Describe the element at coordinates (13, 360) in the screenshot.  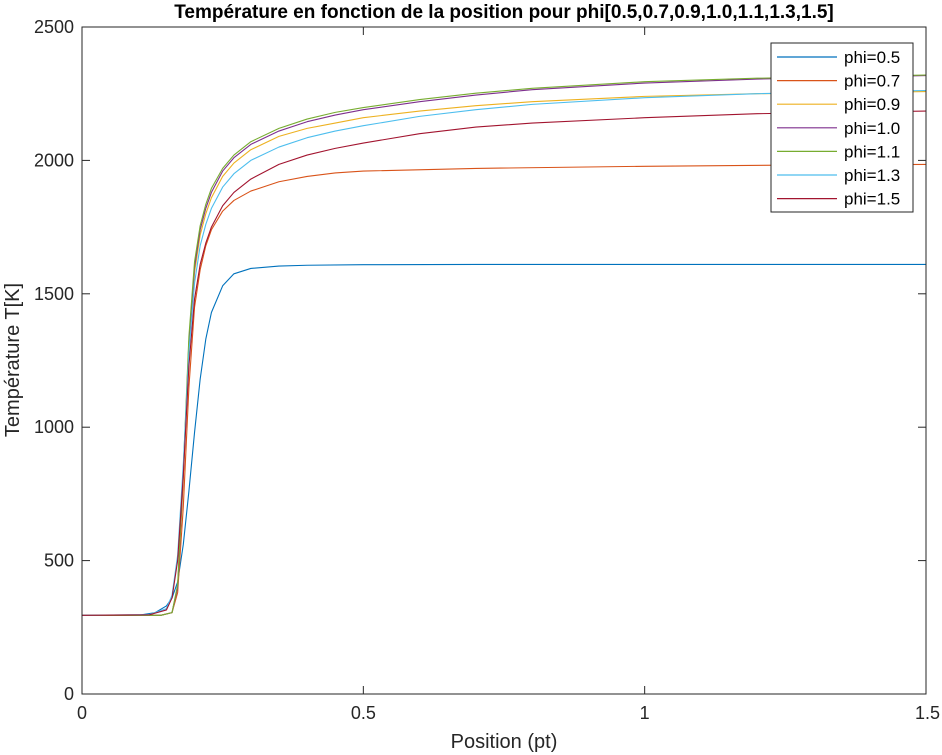
I see `y-axis-title: Température T[K]` at that location.